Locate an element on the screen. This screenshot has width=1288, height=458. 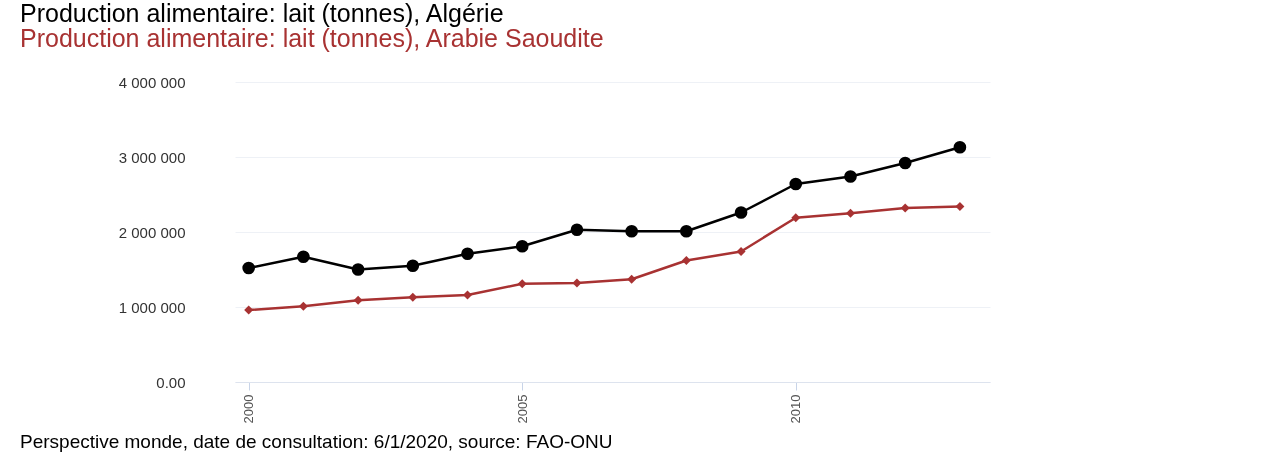
chart-title: Production alimentaire: lait (tonnes), Algérie is located at coordinates (262, 13).